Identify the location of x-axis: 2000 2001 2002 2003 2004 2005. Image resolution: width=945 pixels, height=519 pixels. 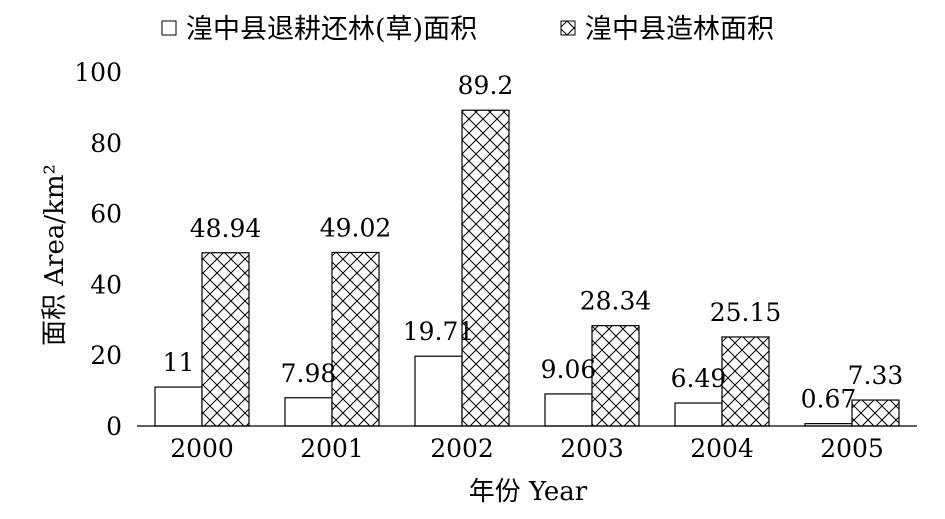
(527, 444).